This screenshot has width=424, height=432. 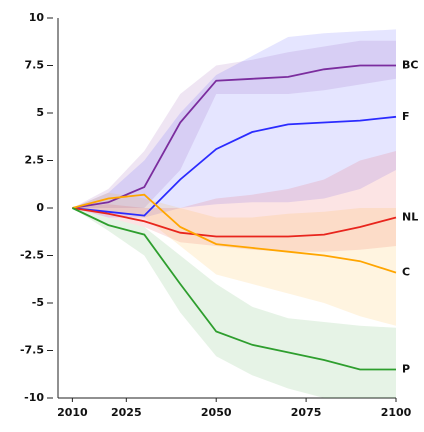 What do you see at coordinates (126, 412) in the screenshot?
I see `x-tick-label: 2025` at bounding box center [126, 412].